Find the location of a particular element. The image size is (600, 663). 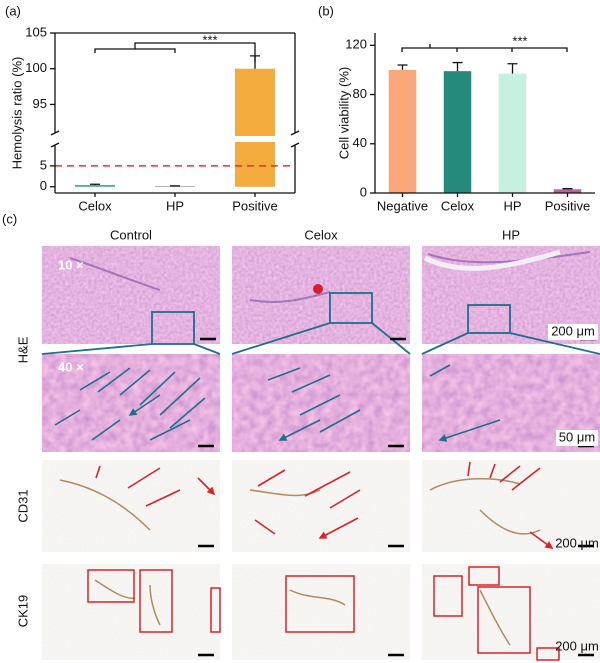

y-tick-label: 40 is located at coordinates (360, 142).